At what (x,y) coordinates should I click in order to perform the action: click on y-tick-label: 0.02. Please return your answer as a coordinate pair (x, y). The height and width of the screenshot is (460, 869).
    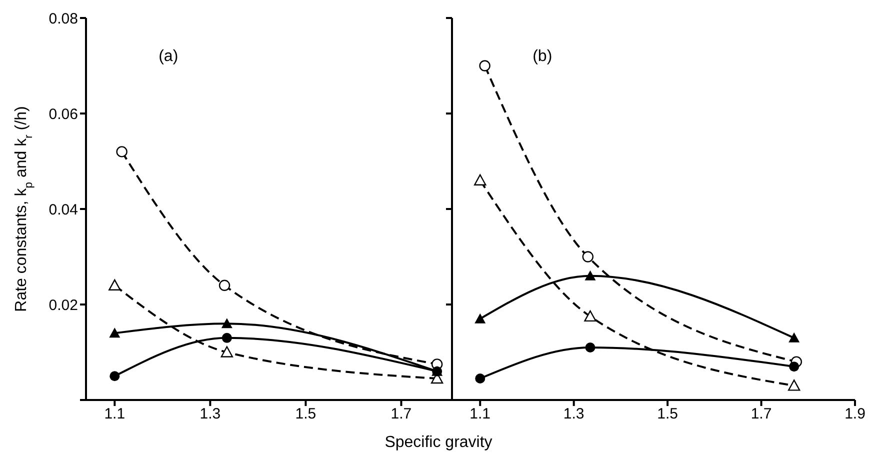
    Looking at the image, I should click on (63, 305).